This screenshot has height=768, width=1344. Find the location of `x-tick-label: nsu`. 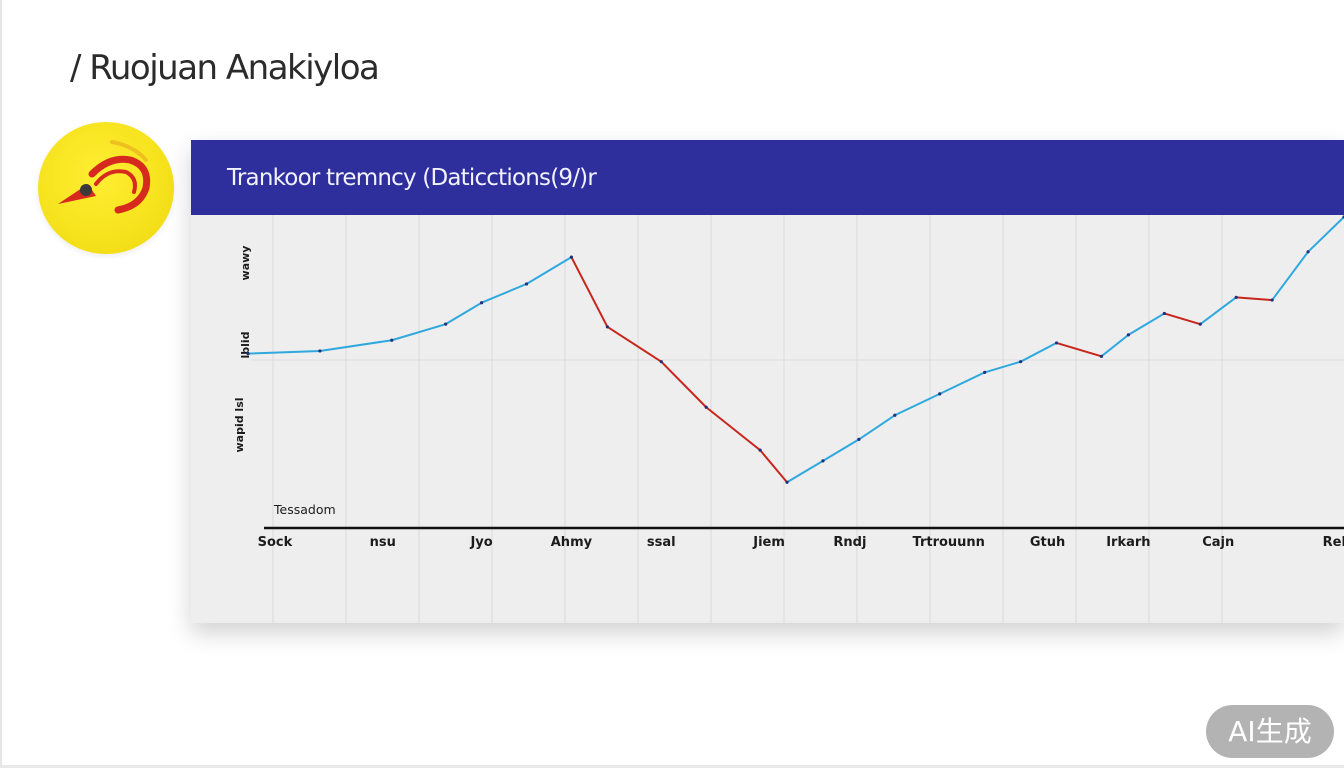

x-tick-label: nsu is located at coordinates (383, 542).